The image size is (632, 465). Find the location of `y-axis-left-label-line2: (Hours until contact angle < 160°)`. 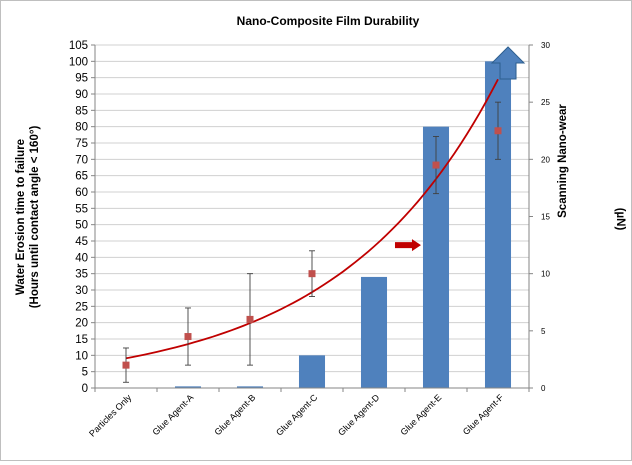

y-axis-left-label-line2: (Hours until contact angle < 160°) is located at coordinates (35, 217).